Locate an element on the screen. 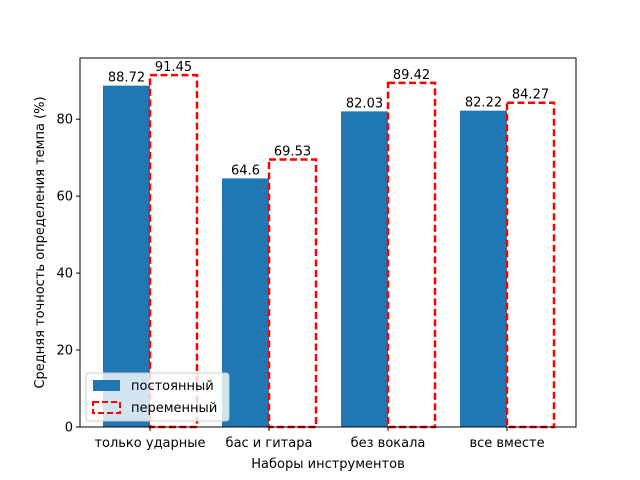  y-tick-label-1: 20 is located at coordinates (64, 351).